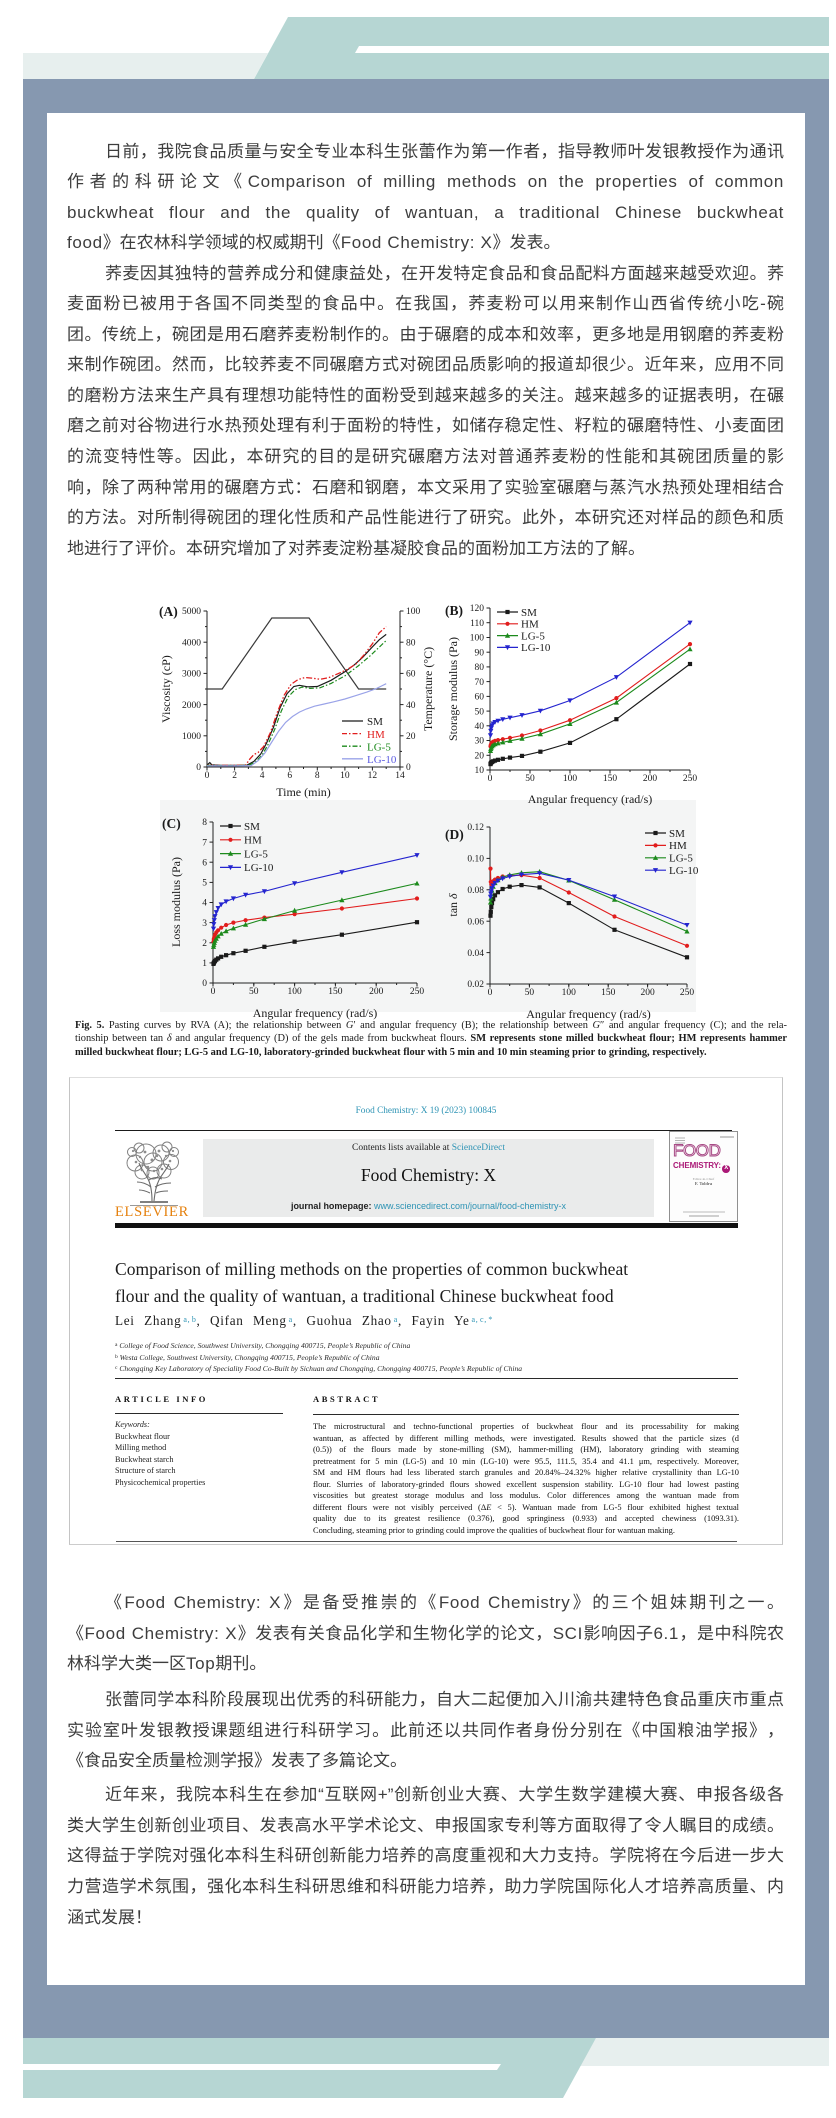  What do you see at coordinates (475, 891) in the screenshot?
I see `svg-text: 0.08` at bounding box center [475, 891].